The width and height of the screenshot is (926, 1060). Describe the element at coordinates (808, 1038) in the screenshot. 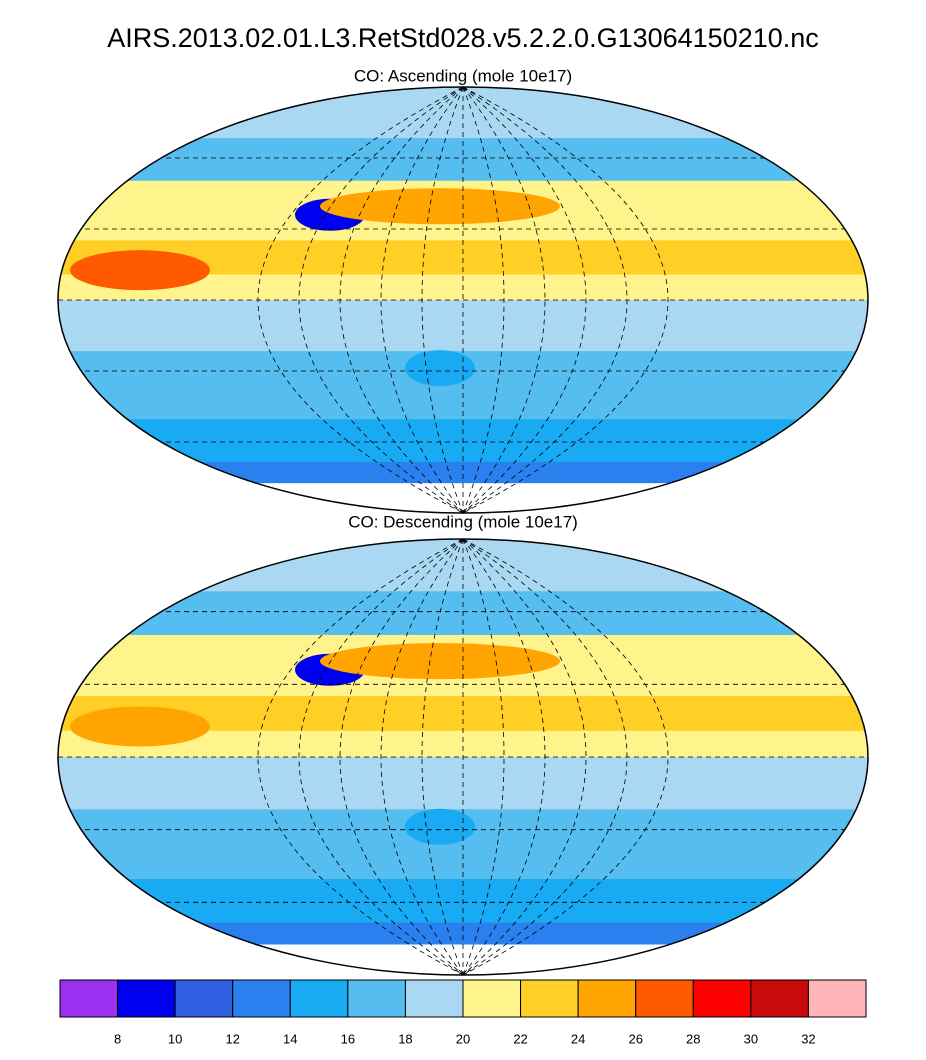

I see `colorbar-label: 32` at that location.